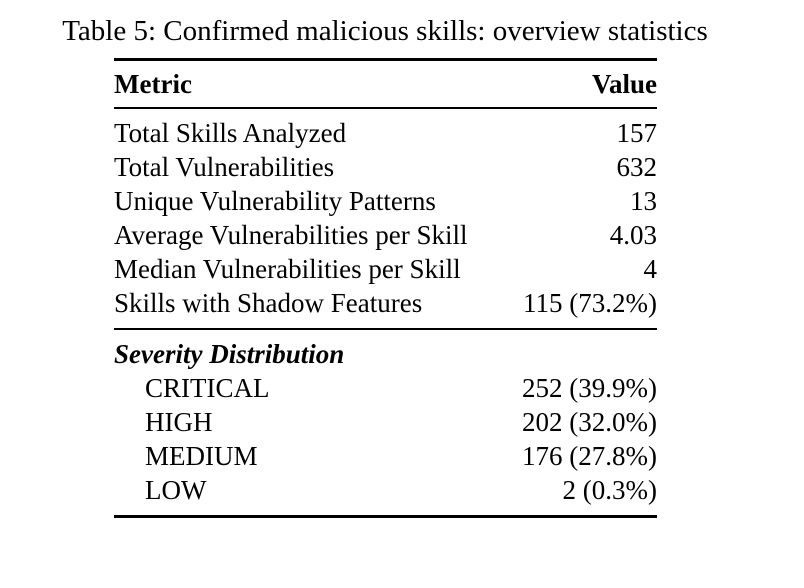 This screenshot has height=588, width=804. I want to click on table-top-rule, so click(385, 59).